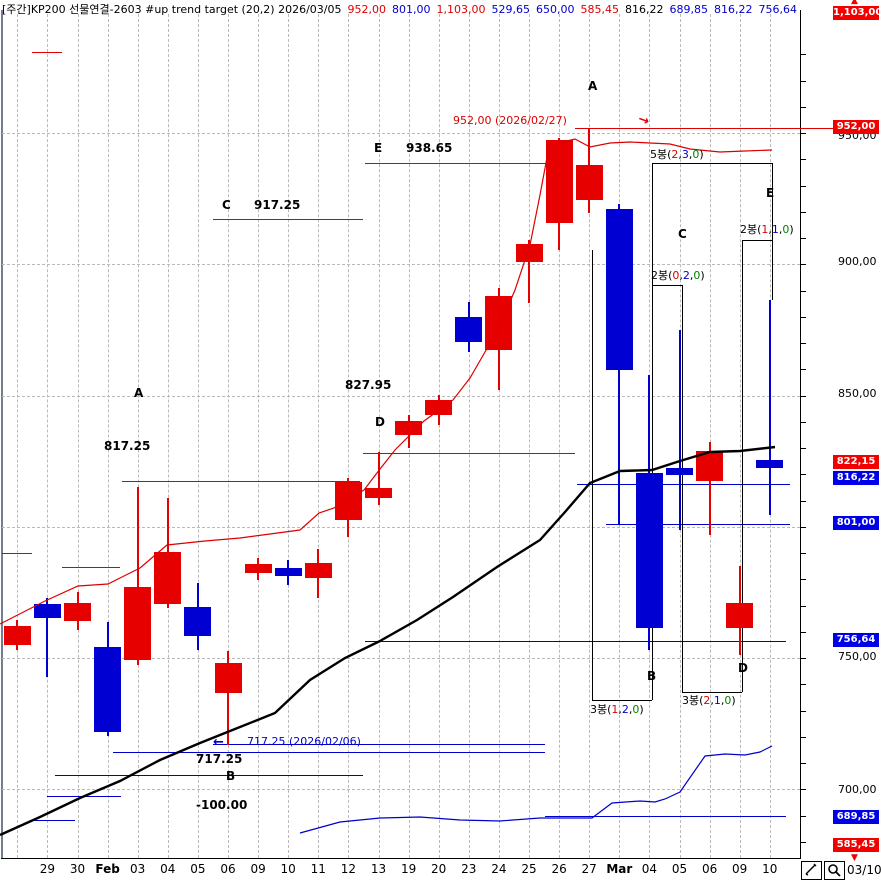 The height and width of the screenshot is (883, 881). I want to click on count-label: 3봉(2,1,0), so click(709, 700).